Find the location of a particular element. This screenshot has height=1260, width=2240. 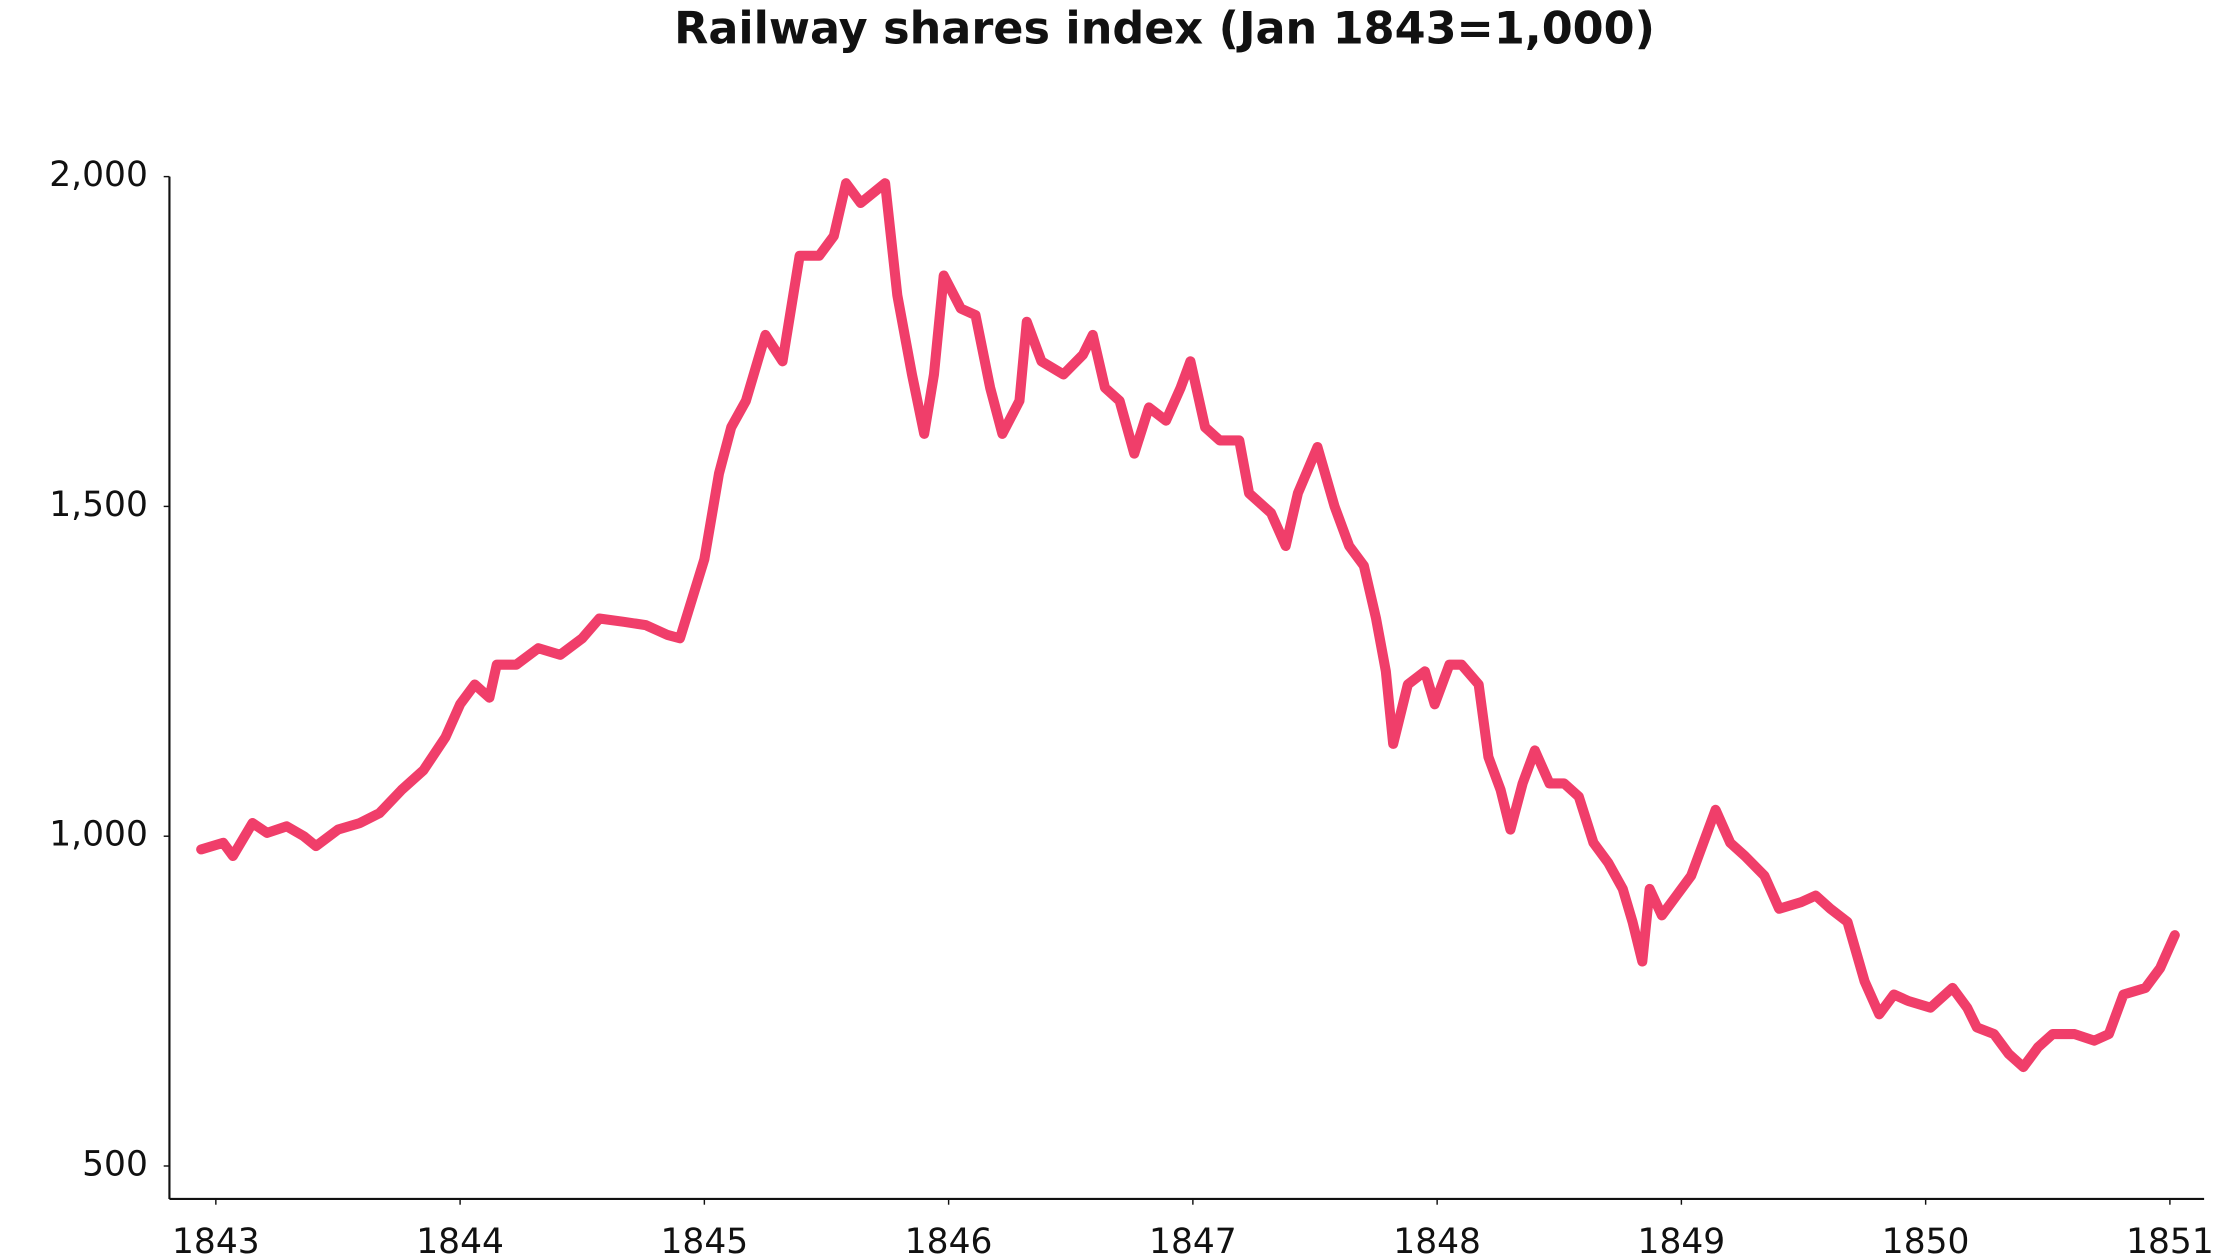

x-tick-label: 1844 is located at coordinates (460, 1241).